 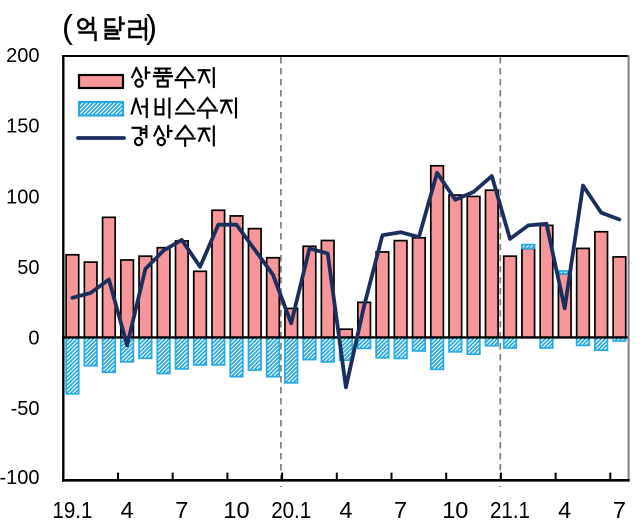 What do you see at coordinates (72, 510) in the screenshot?
I see `svg-text: 19.1` at bounding box center [72, 510].